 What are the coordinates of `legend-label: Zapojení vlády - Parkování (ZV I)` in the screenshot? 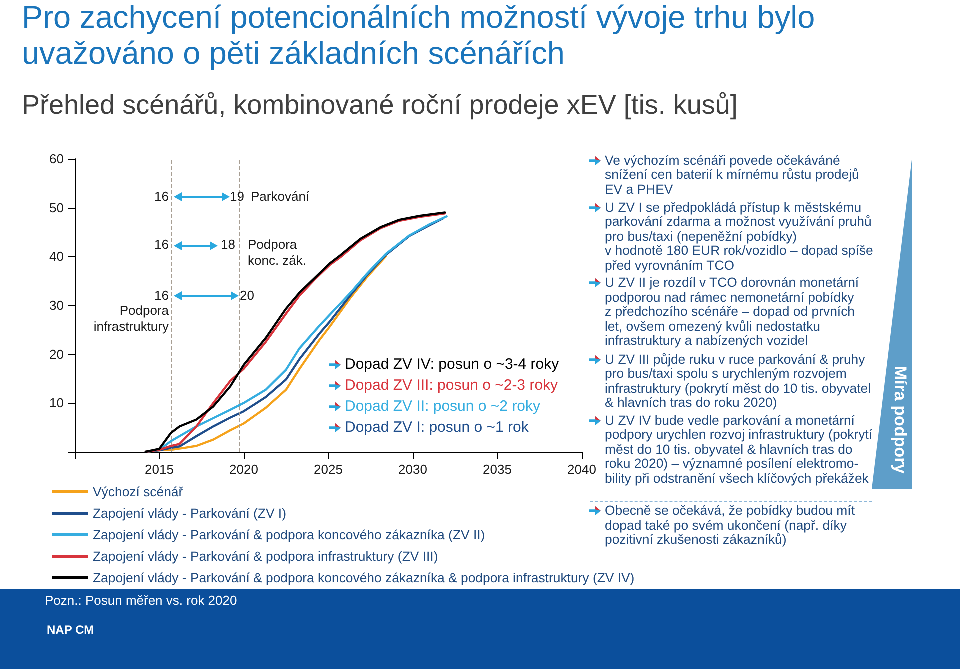 It's located at (189, 513).